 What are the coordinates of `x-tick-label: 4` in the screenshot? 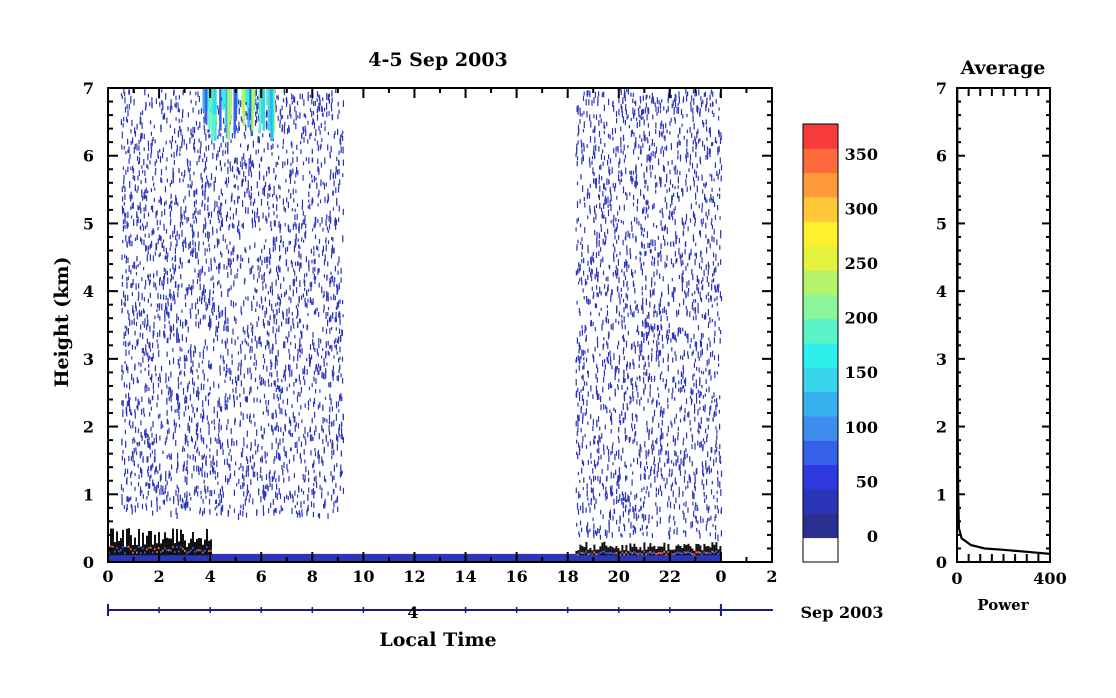 It's located at (210, 576).